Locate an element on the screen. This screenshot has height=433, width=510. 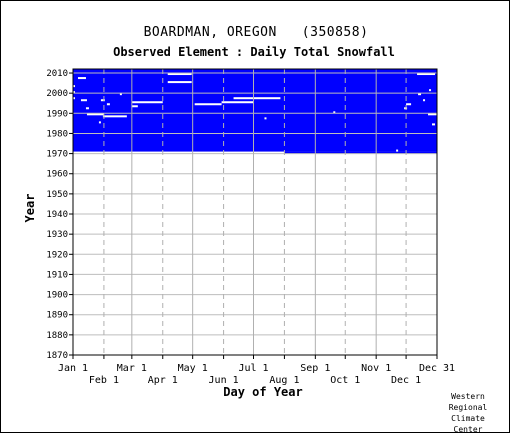
y-tick-label: 1920 is located at coordinates (57, 255).